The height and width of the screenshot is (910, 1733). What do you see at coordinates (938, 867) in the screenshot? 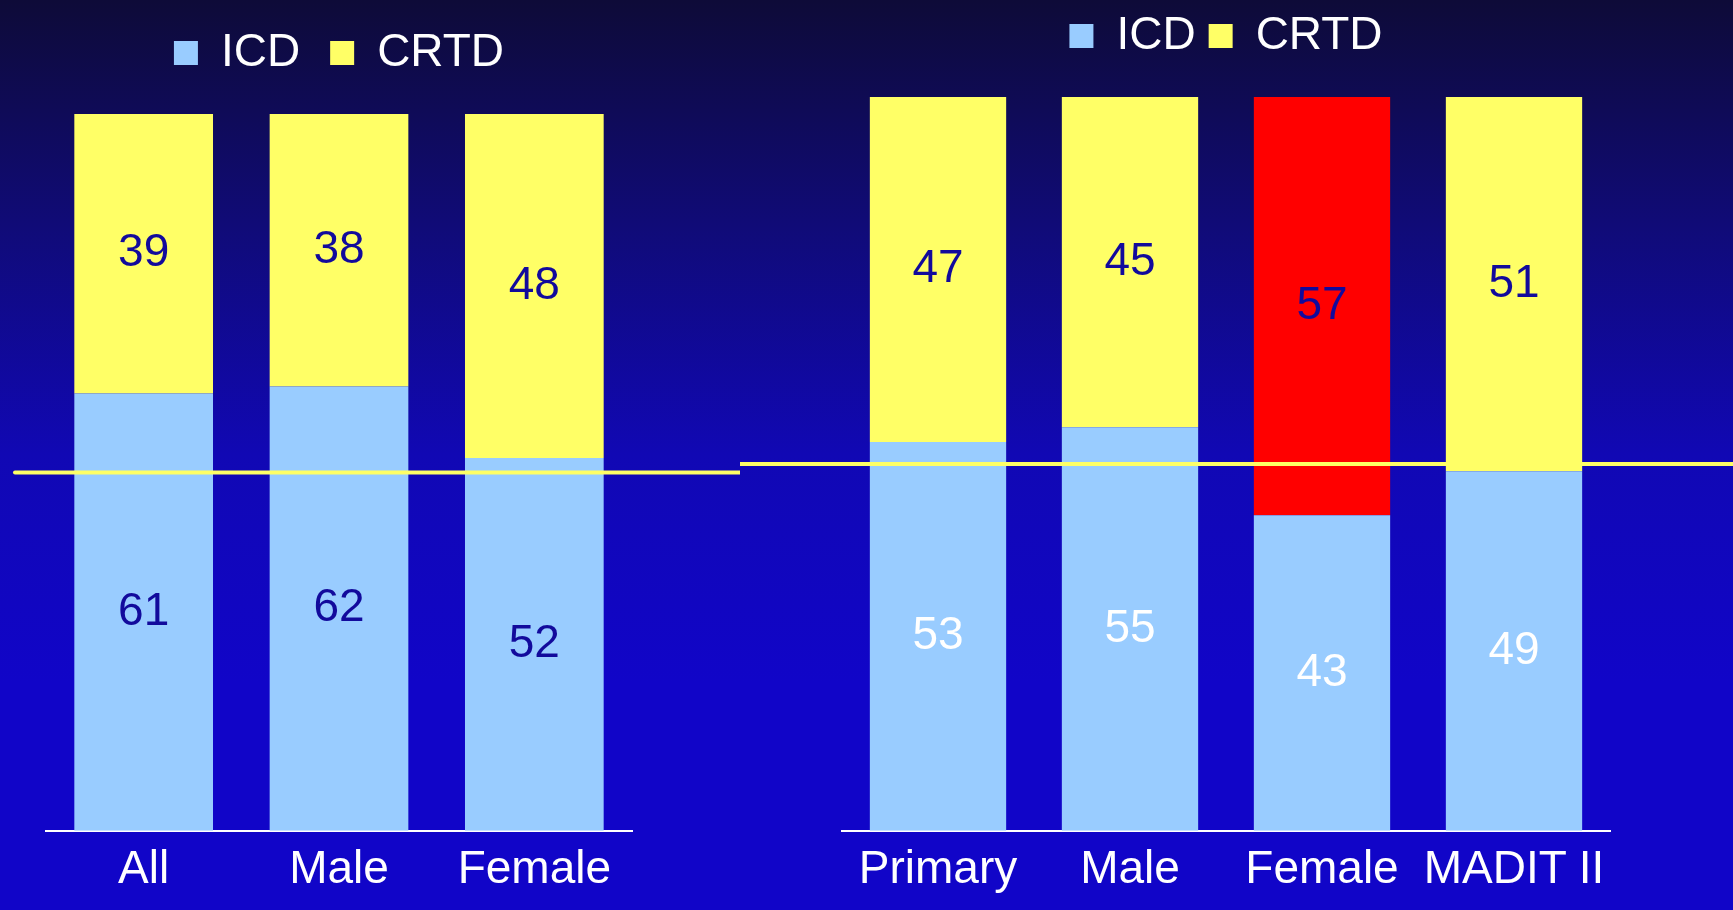
I see `x-tick-label: Primary` at bounding box center [938, 867].